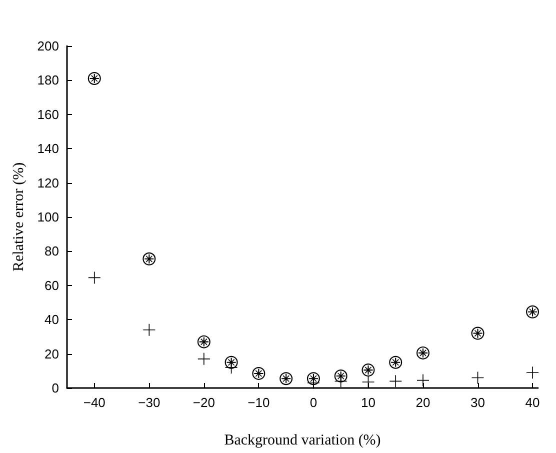 The height and width of the screenshot is (453, 556). Describe the element at coordinates (48, 80) in the screenshot. I see `y-tick-label: 180` at that location.